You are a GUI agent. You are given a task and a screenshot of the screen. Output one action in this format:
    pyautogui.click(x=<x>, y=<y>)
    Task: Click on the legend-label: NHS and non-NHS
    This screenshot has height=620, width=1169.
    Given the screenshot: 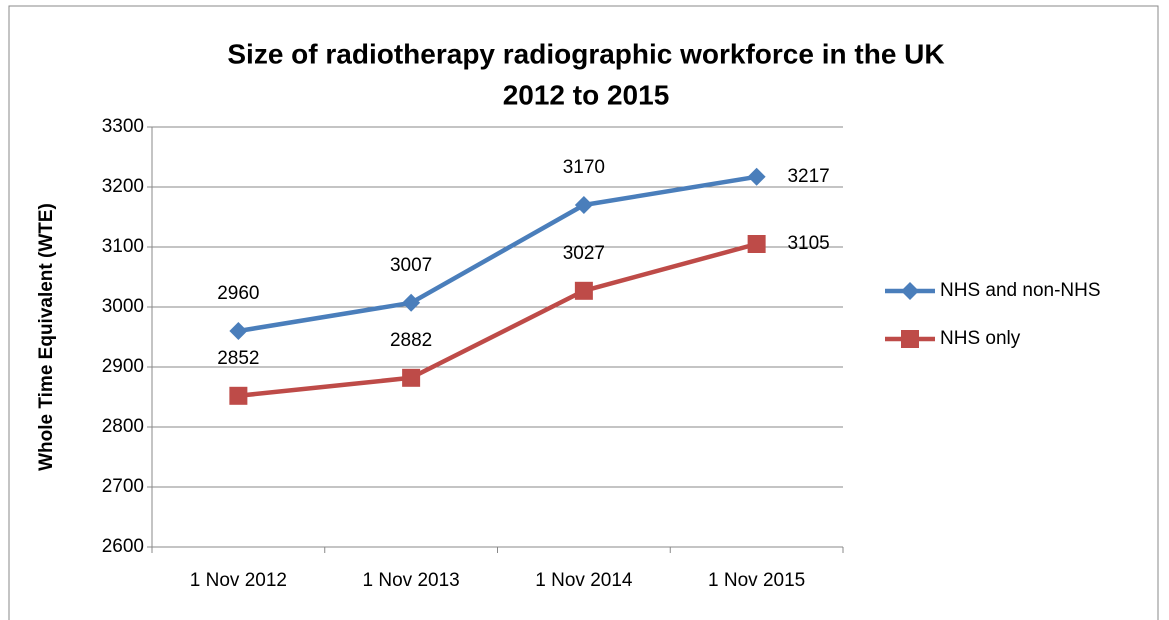 What is the action you would take?
    pyautogui.click(x=1020, y=290)
    